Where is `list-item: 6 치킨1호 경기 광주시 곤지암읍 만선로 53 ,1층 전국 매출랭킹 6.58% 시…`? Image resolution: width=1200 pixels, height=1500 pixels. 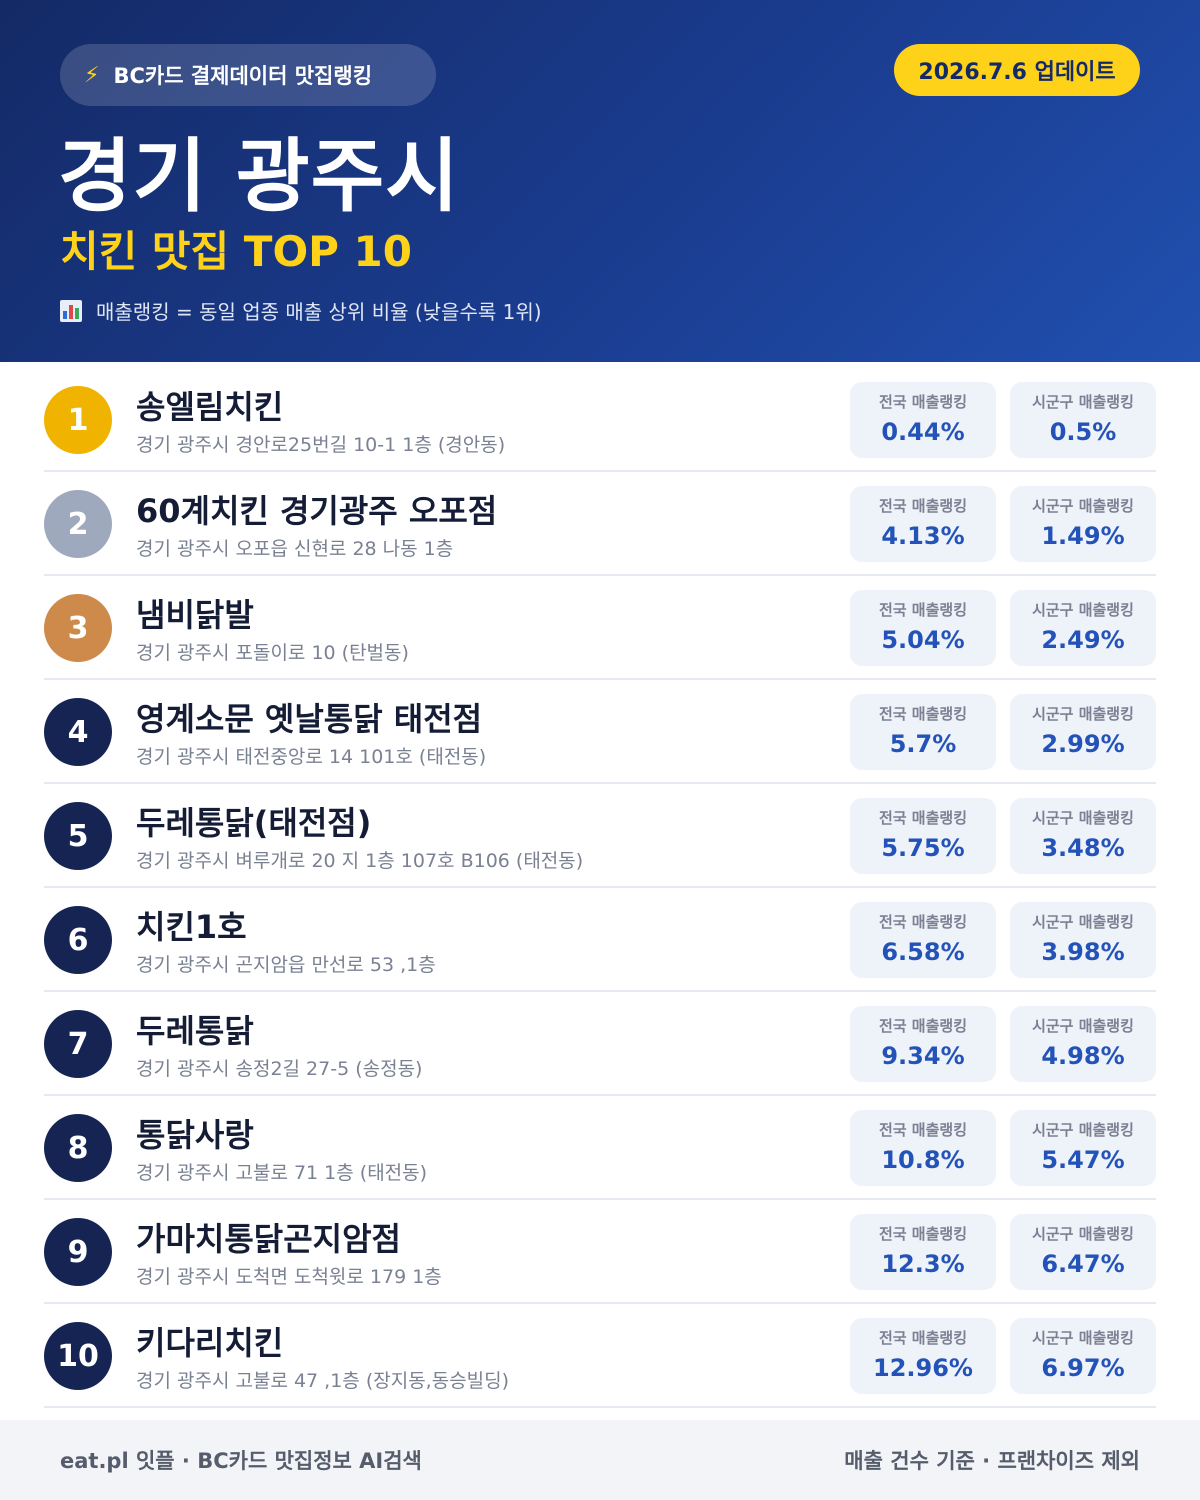
list-item: 6 치킨1호 경기 광주시 곤지암읍 만선로 53 ,1층 전국 매출랭킹 6.58% 시… is located at coordinates (600, 940).